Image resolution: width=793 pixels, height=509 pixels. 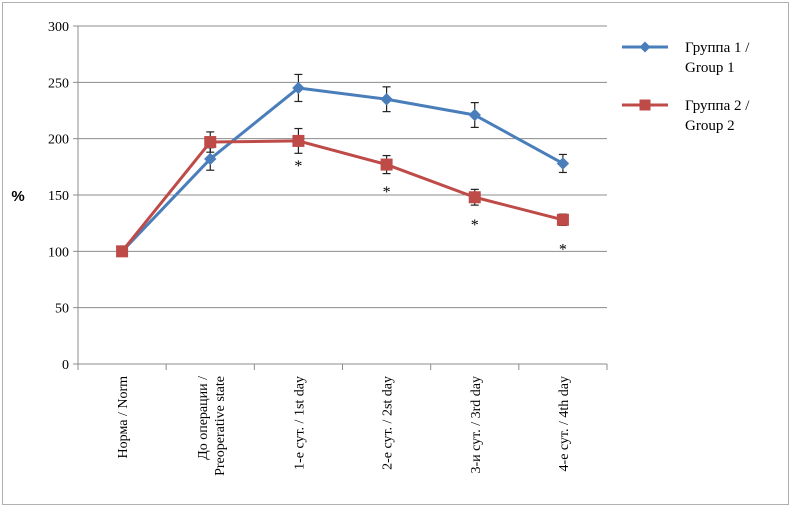 I want to click on series-line, so click(x=342, y=196).